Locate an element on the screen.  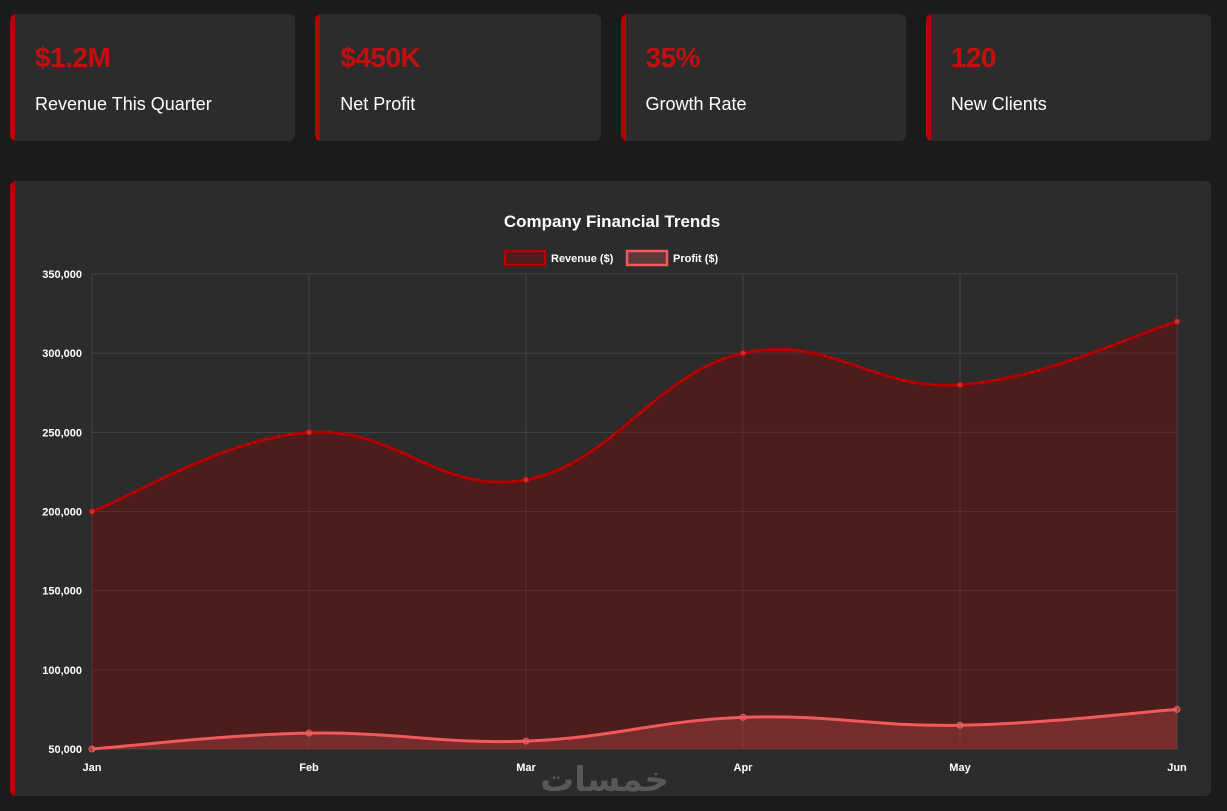
y-tick-label: 200,000 is located at coordinates (62, 513).